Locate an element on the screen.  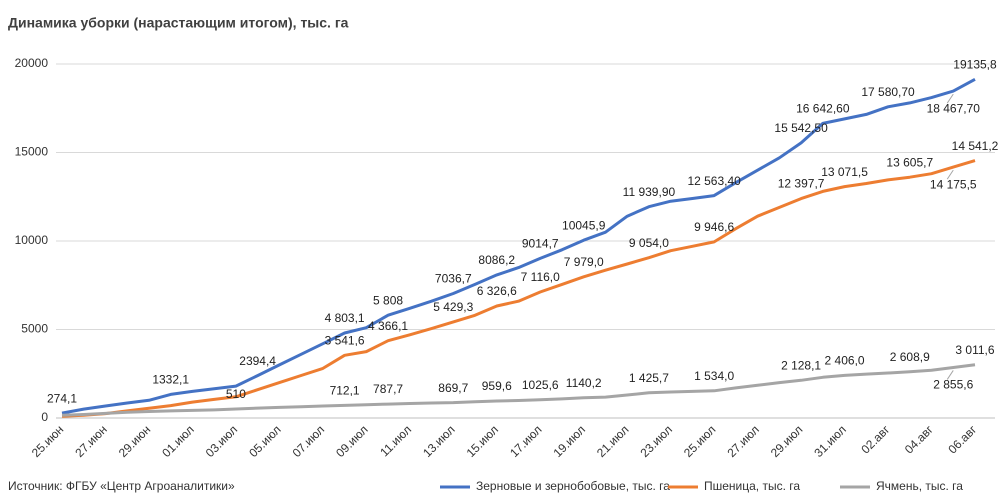
data-label: 10045,9 is located at coordinates (584, 225).